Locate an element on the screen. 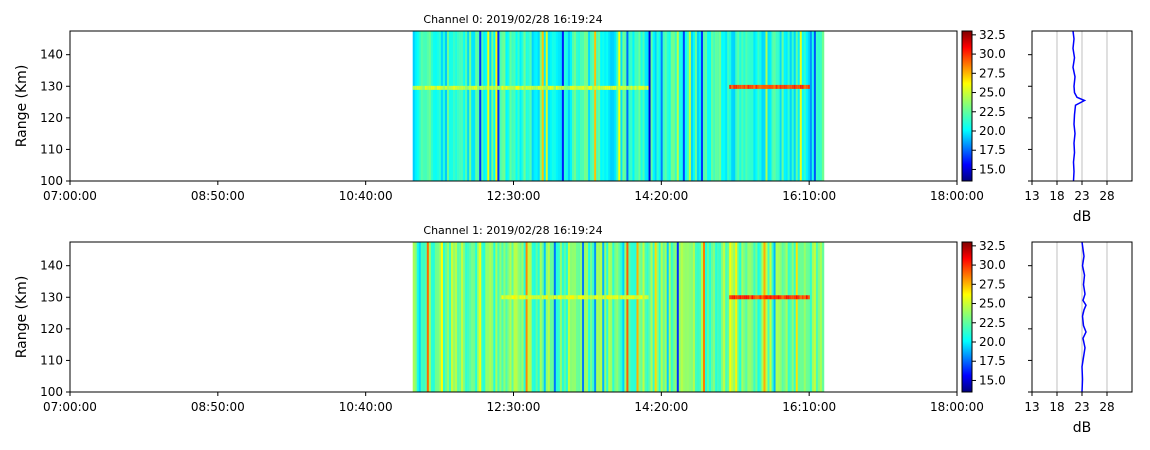 This screenshot has height=450, width=1150. y-axis-label: Range (Km) is located at coordinates (22, 106).